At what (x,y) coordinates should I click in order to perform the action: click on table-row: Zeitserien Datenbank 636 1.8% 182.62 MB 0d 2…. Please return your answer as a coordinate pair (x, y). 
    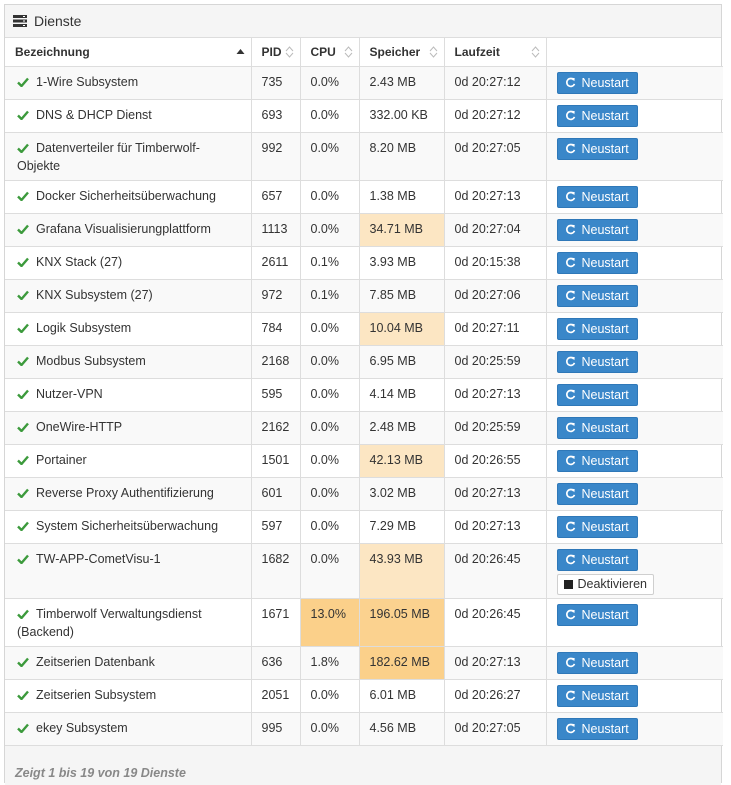
    Looking at the image, I should click on (364, 663).